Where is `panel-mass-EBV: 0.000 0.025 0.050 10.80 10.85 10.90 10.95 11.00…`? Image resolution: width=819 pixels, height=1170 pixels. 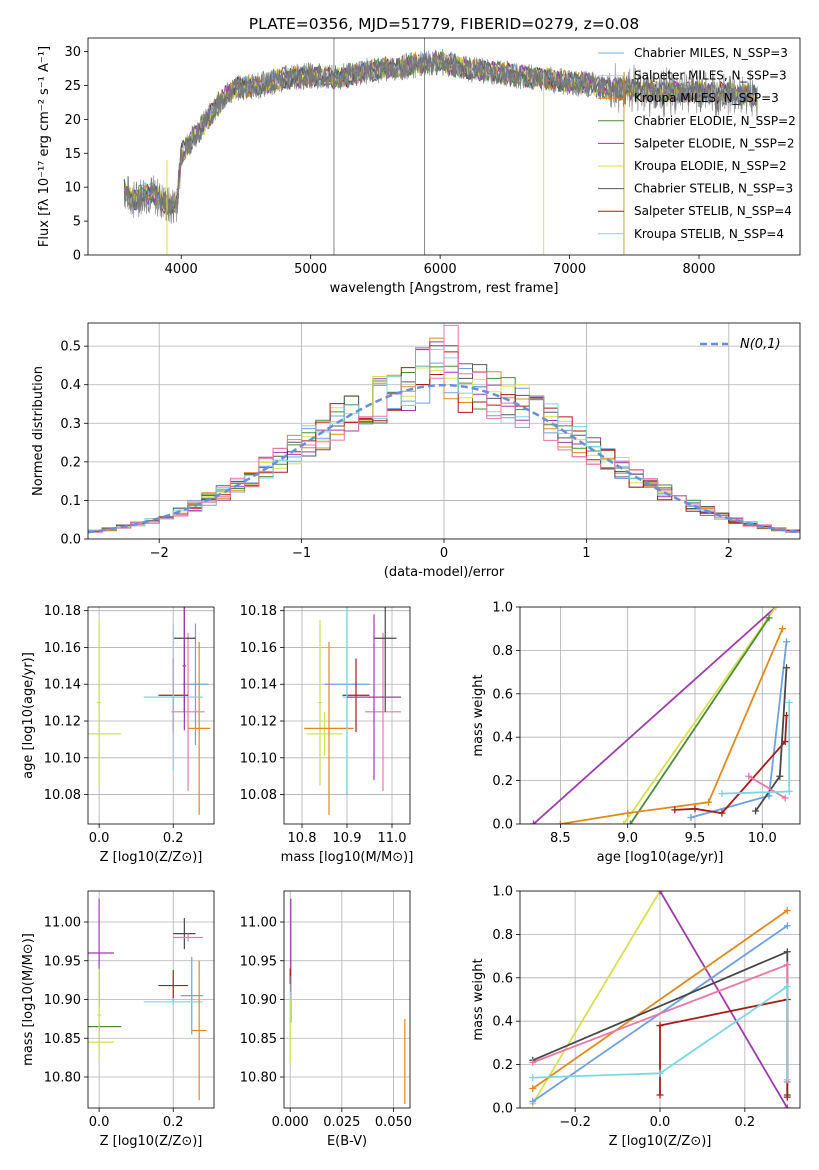
panel-mass-EBV: 0.000 0.025 0.050 10.80 10.85 10.90 10.95 11.00… is located at coordinates (326, 1019).